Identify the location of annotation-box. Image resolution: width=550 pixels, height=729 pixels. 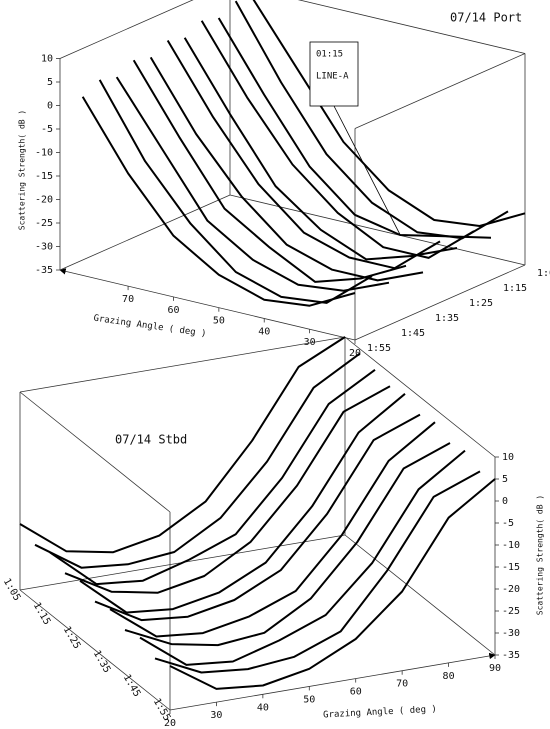
(334, 74).